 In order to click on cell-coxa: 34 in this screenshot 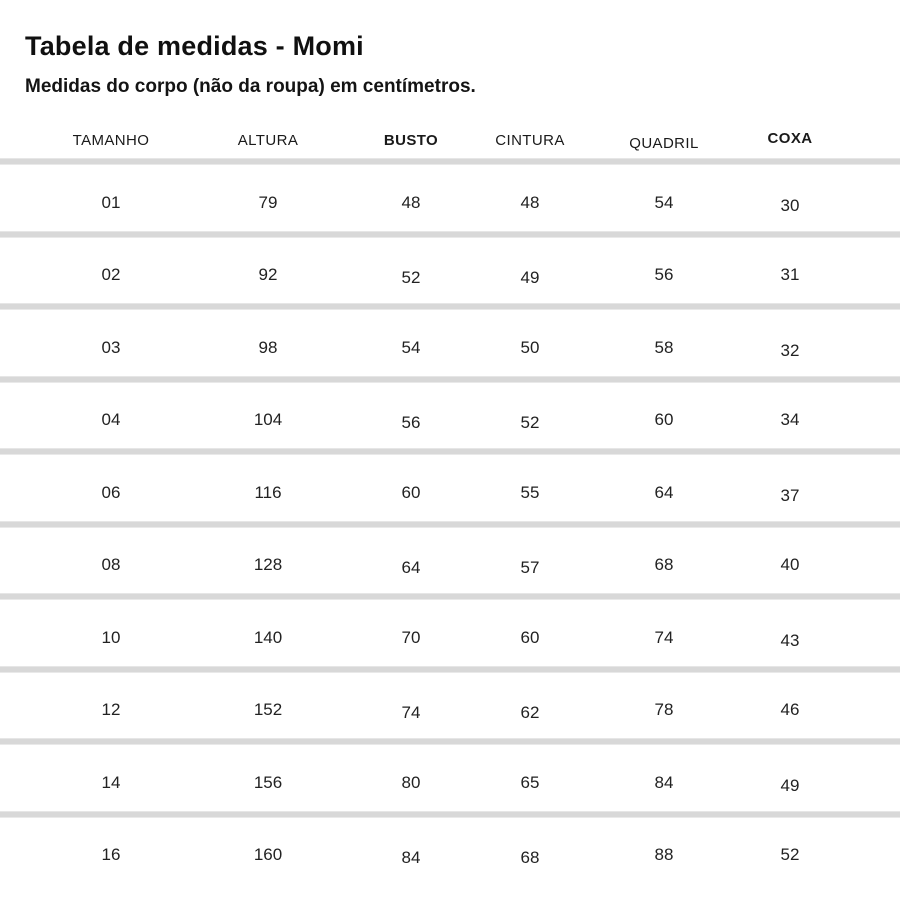, I will do `click(790, 420)`.